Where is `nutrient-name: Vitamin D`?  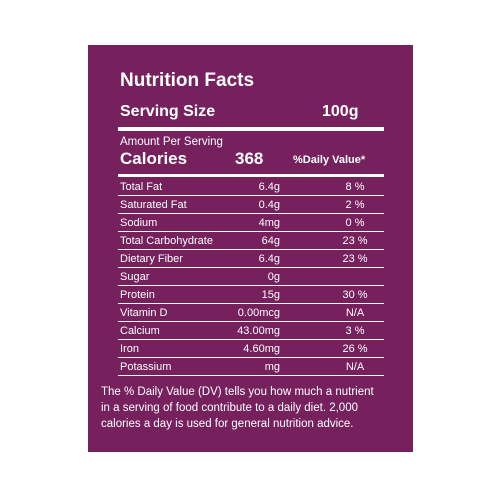
nutrient-name: Vitamin D is located at coordinates (144, 313).